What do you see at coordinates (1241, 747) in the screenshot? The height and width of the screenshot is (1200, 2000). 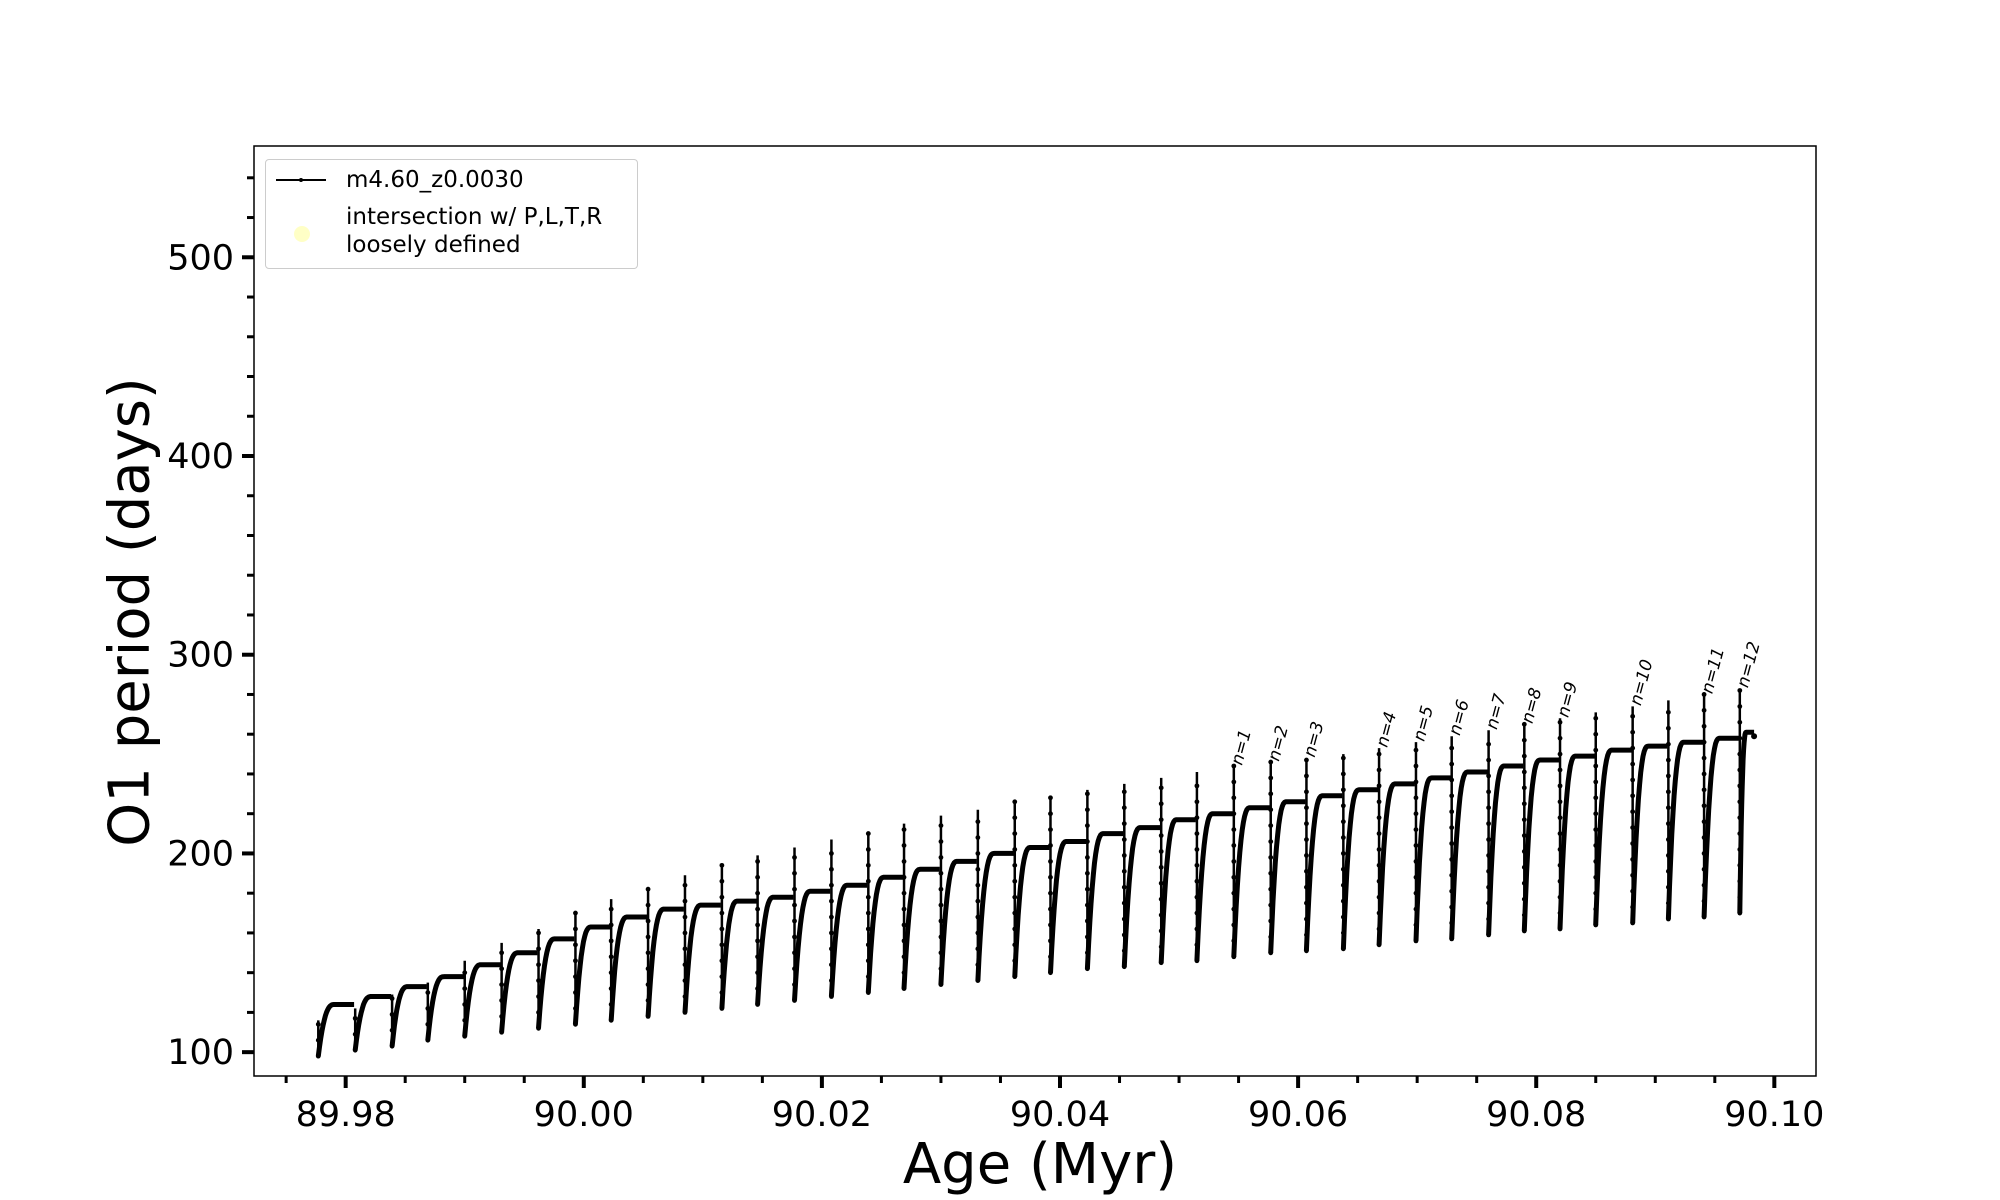 I see `annotation-label: n=1` at bounding box center [1241, 747].